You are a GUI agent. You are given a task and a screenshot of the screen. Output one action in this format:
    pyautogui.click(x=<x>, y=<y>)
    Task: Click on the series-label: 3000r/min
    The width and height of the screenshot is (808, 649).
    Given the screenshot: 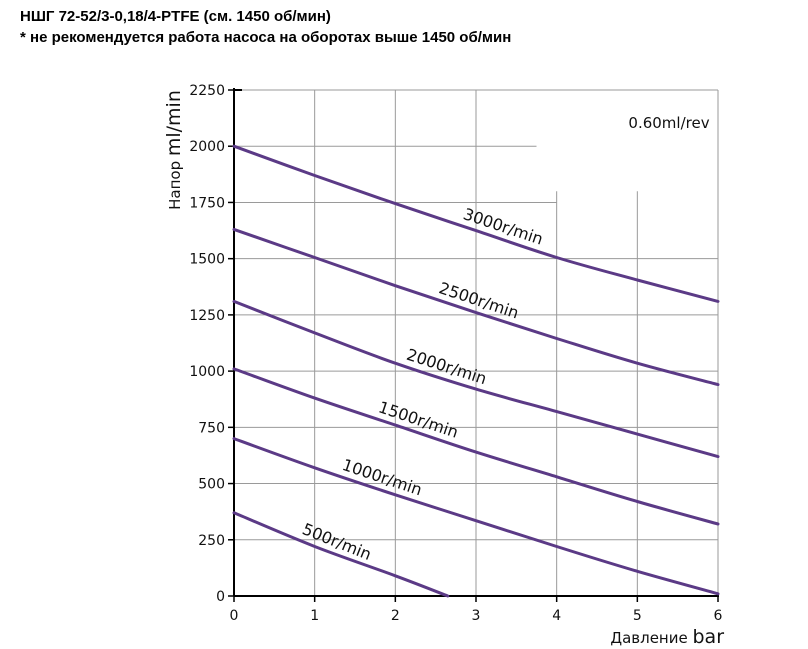 What is the action you would take?
    pyautogui.click(x=503, y=226)
    